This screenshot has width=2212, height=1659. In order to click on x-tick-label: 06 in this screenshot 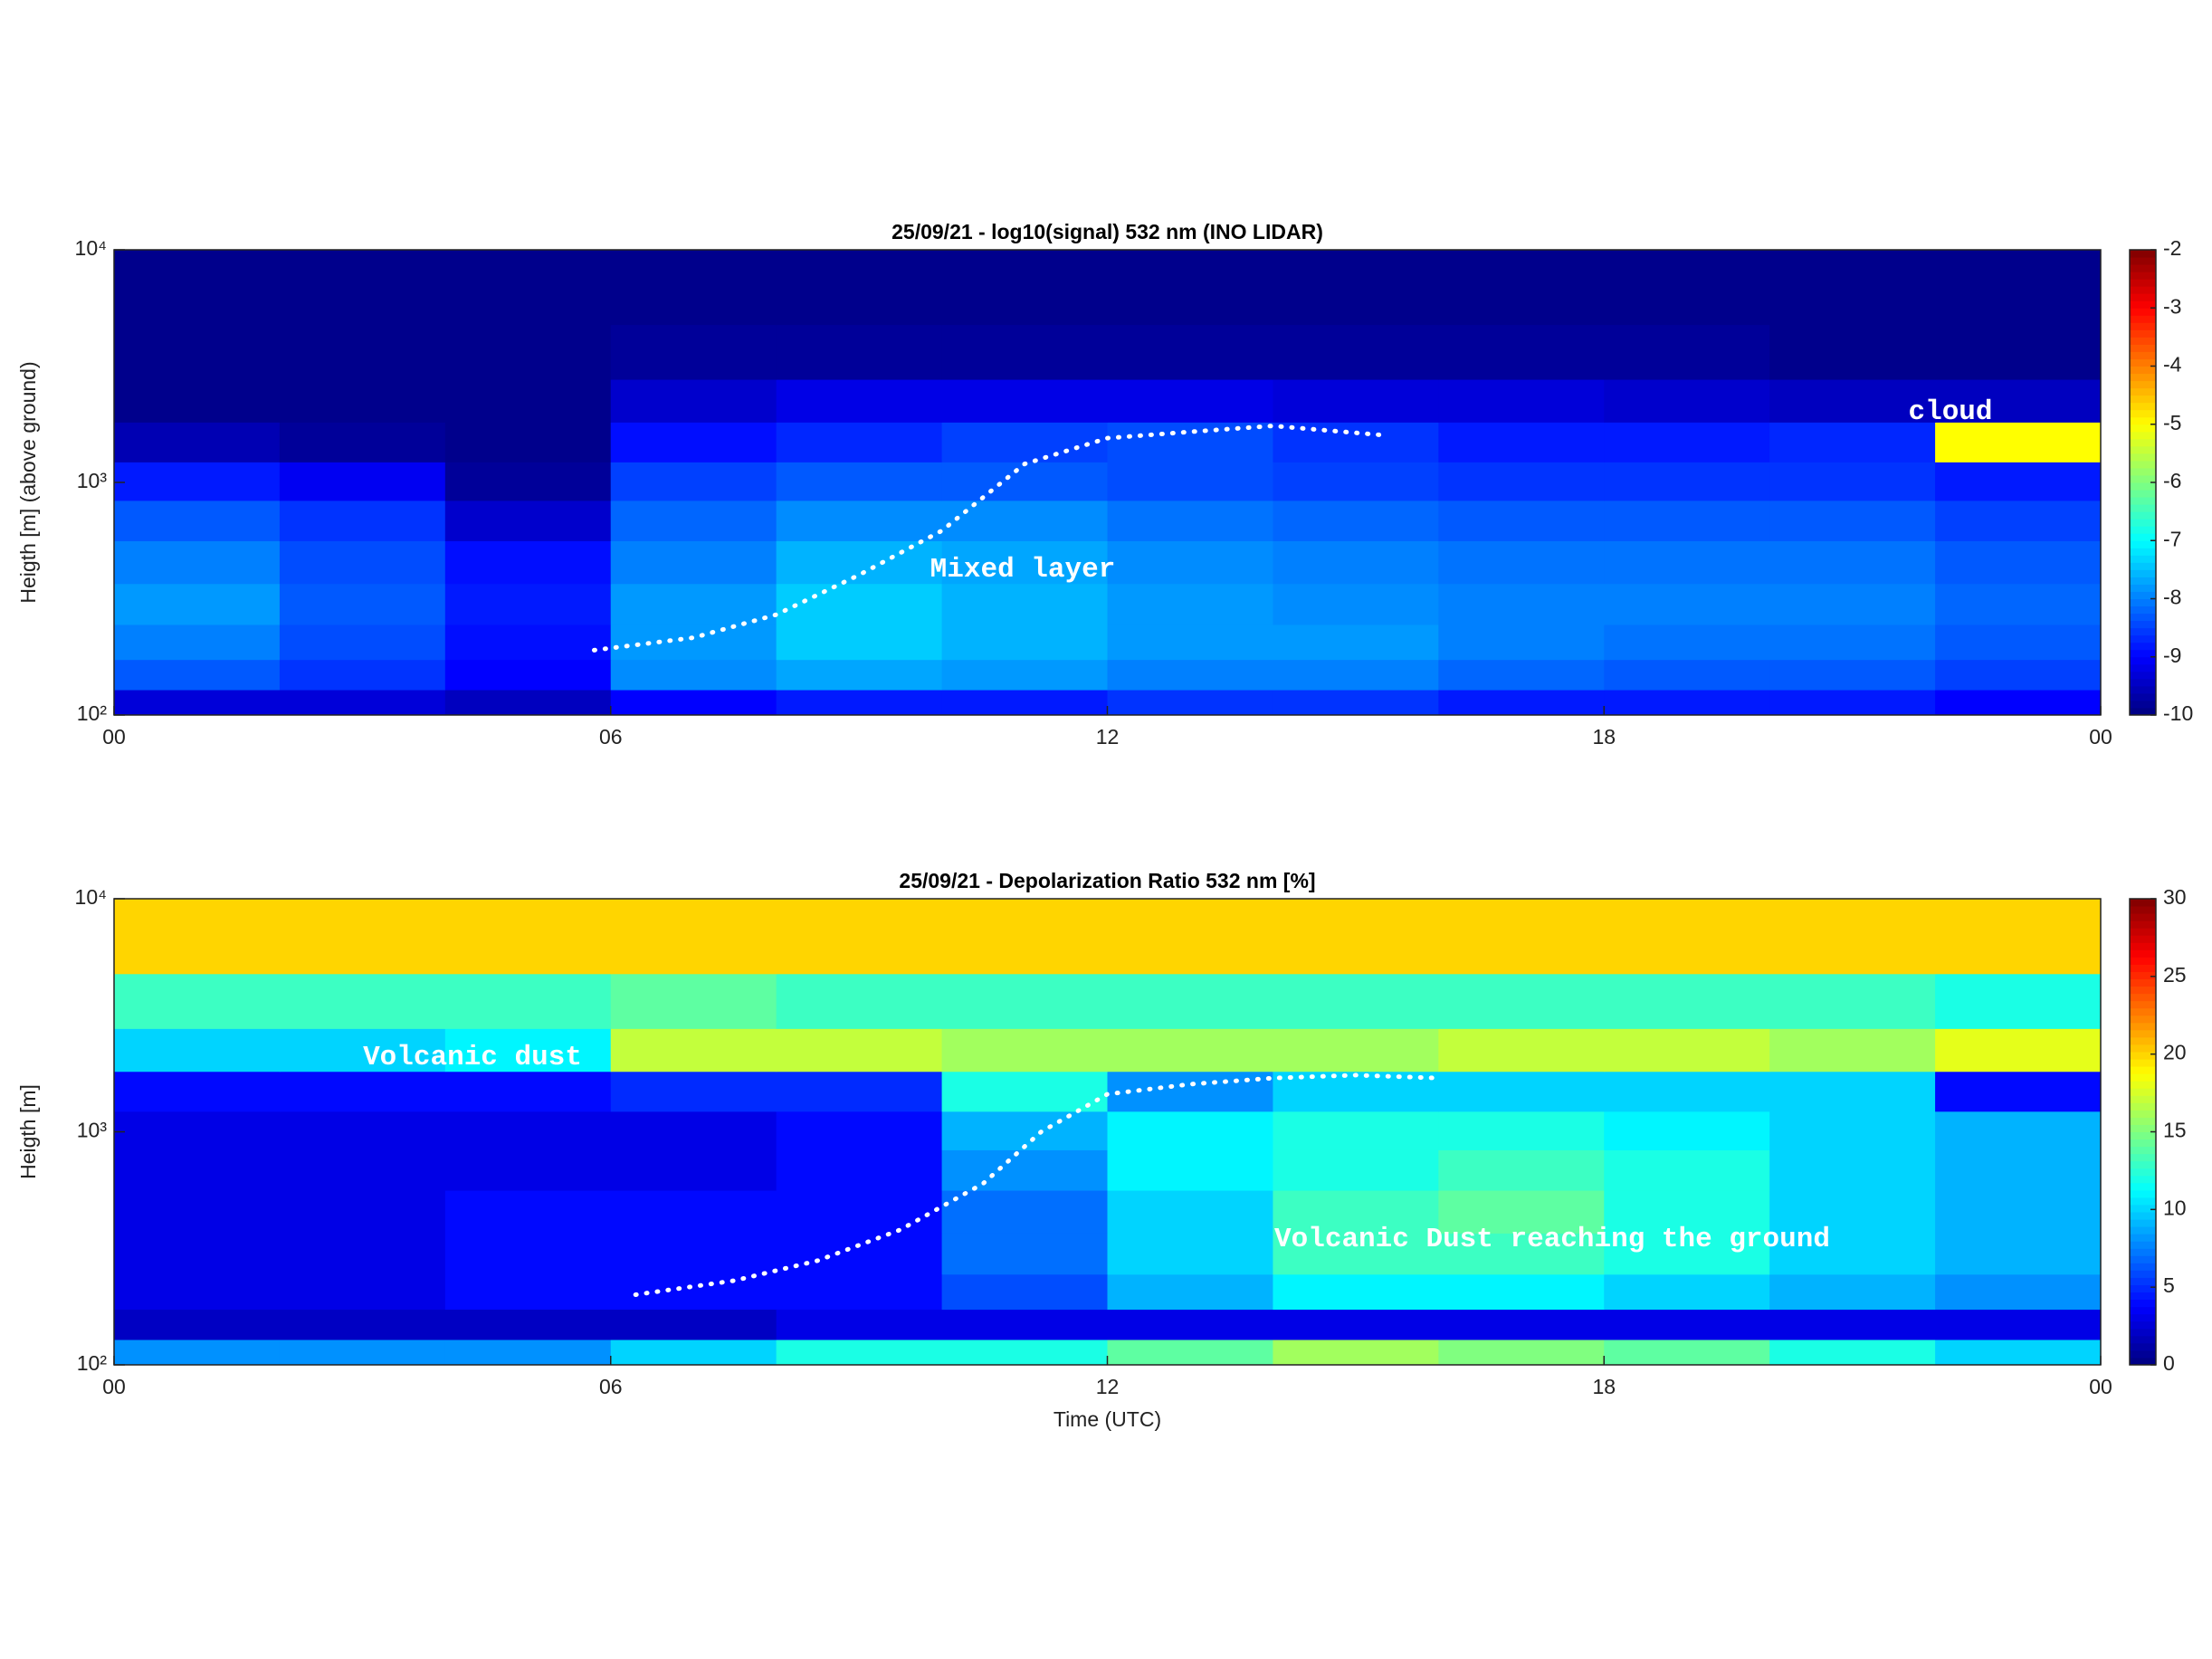, I will do `click(611, 1386)`.